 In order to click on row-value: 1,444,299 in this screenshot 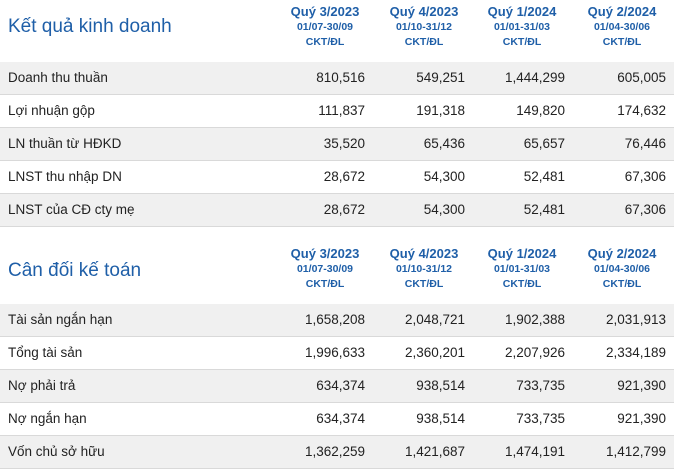, I will do `click(534, 77)`.